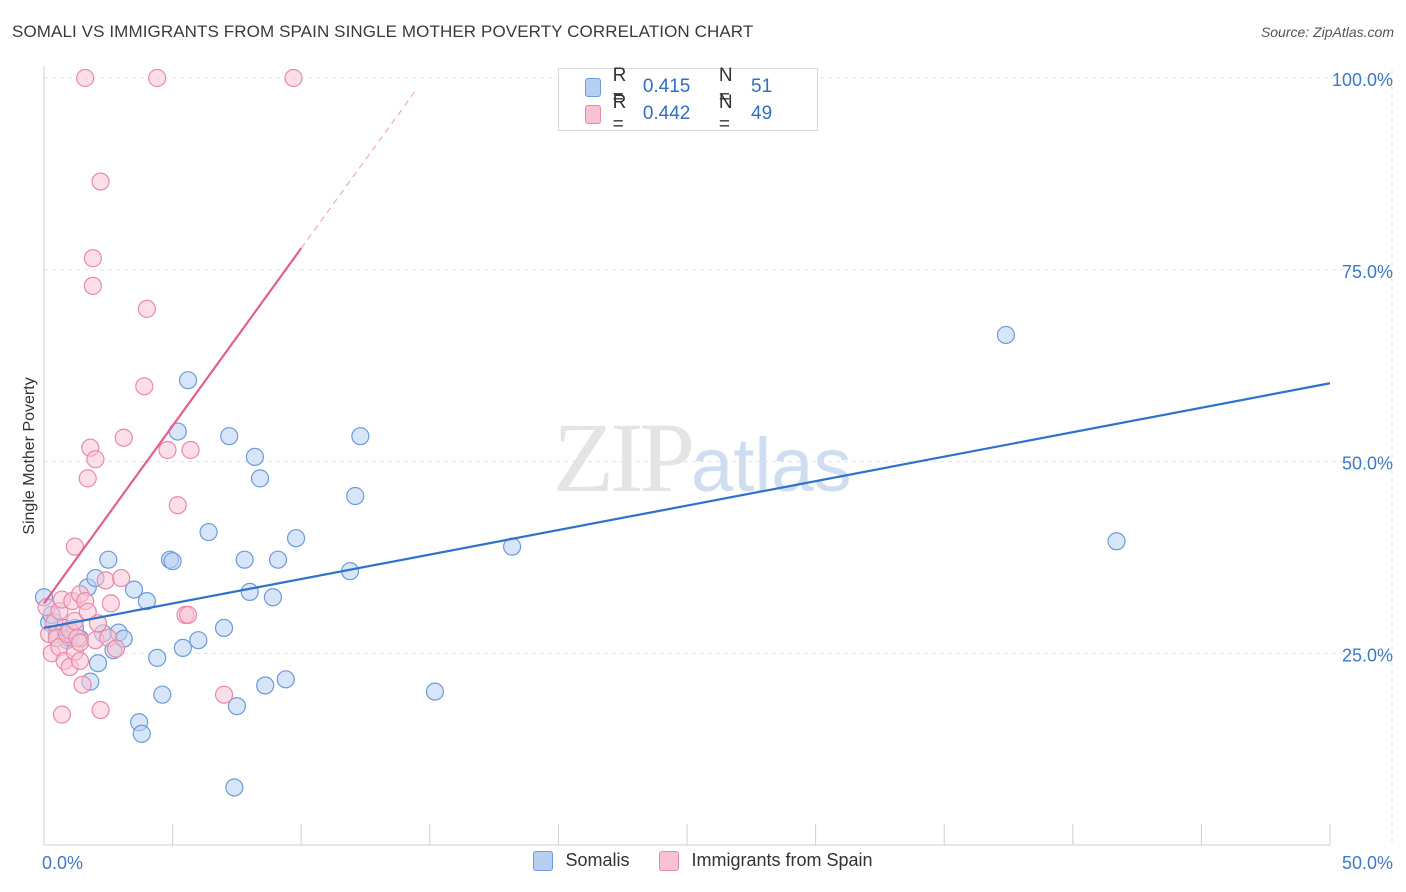 This screenshot has width=1406, height=892. Describe the element at coordinates (1367, 464) in the screenshot. I see `y-tick-label: 50.0%` at that location.